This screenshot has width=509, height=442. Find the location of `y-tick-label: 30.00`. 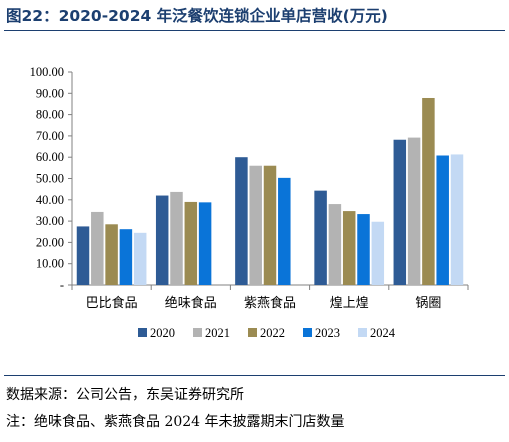

y-tick-label: 30.00 is located at coordinates (50, 221).